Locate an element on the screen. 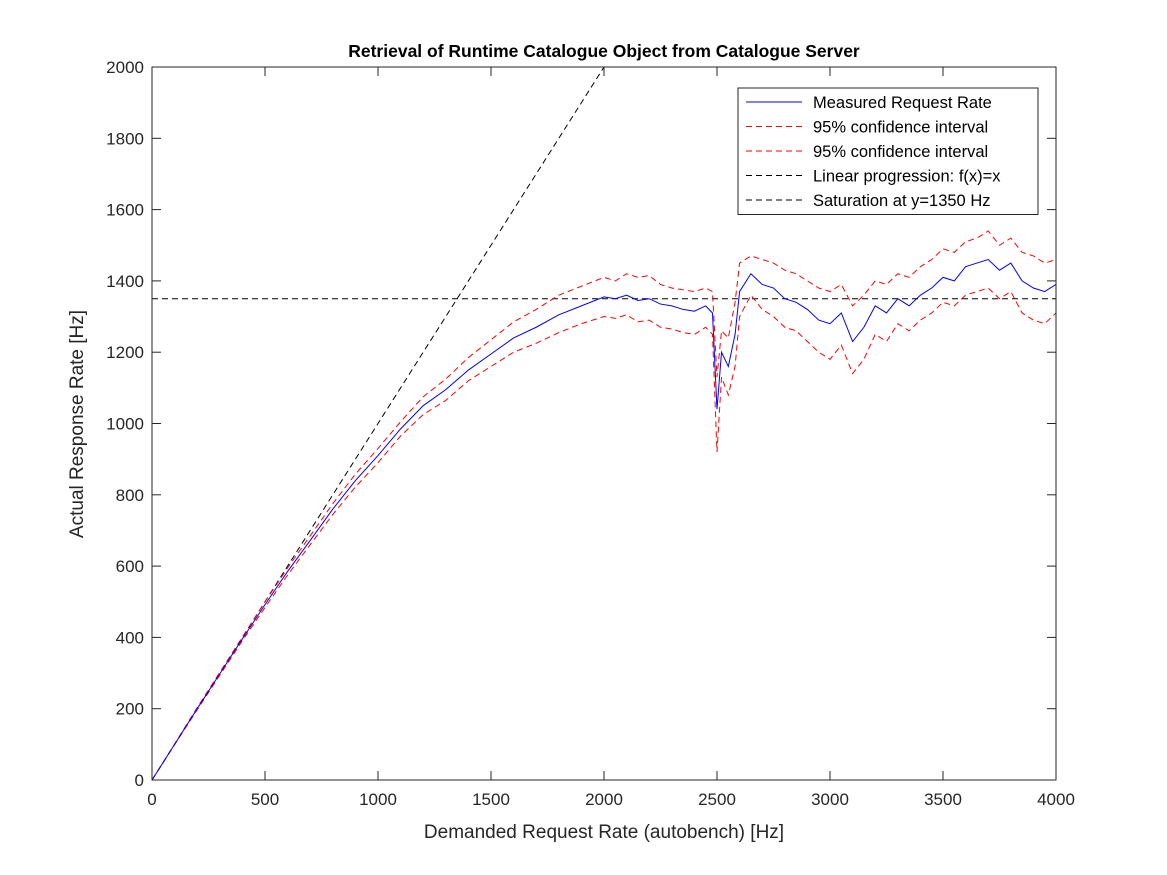 This screenshot has width=1167, height=875. legend-label: Measured Request Rate is located at coordinates (902, 103).